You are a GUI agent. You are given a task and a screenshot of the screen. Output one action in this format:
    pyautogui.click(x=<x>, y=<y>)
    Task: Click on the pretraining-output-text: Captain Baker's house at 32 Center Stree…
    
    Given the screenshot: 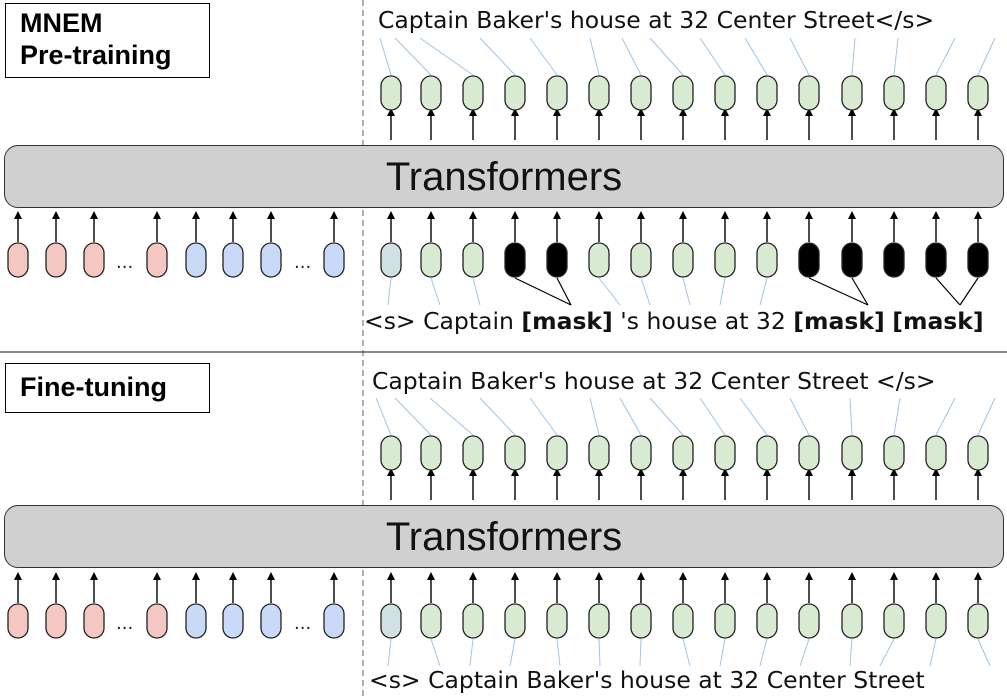 What is the action you would take?
    pyautogui.click(x=656, y=20)
    